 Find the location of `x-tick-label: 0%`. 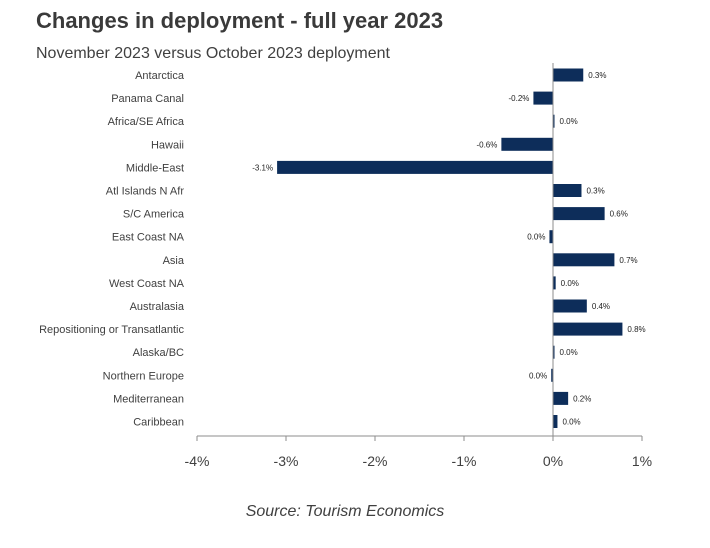

x-tick-label: 0% is located at coordinates (553, 461).